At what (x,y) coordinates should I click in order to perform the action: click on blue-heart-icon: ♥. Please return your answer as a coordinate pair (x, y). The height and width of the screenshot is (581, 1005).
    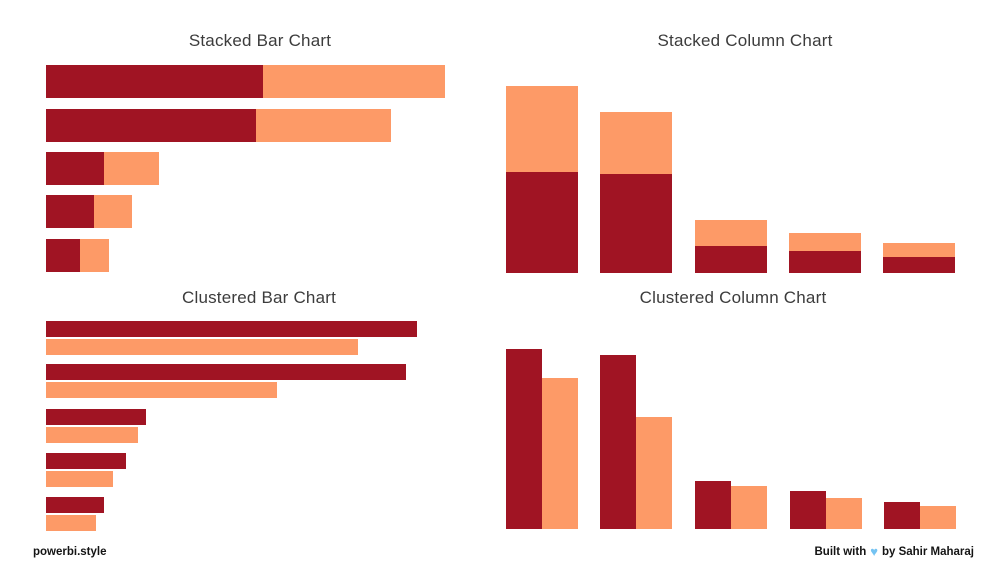
    Looking at the image, I should click on (874, 551).